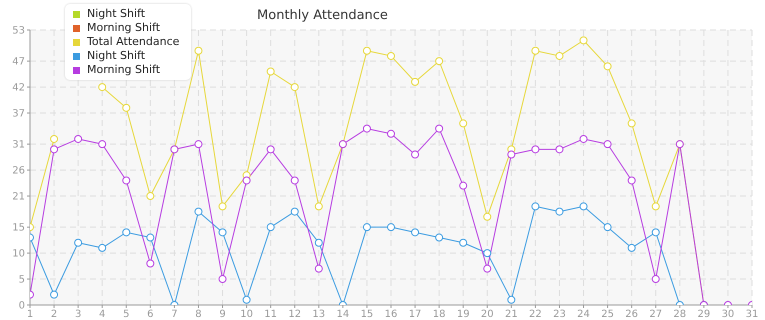  Describe the element at coordinates (679, 314) in the screenshot. I see `x-tick-label: 28` at that location.